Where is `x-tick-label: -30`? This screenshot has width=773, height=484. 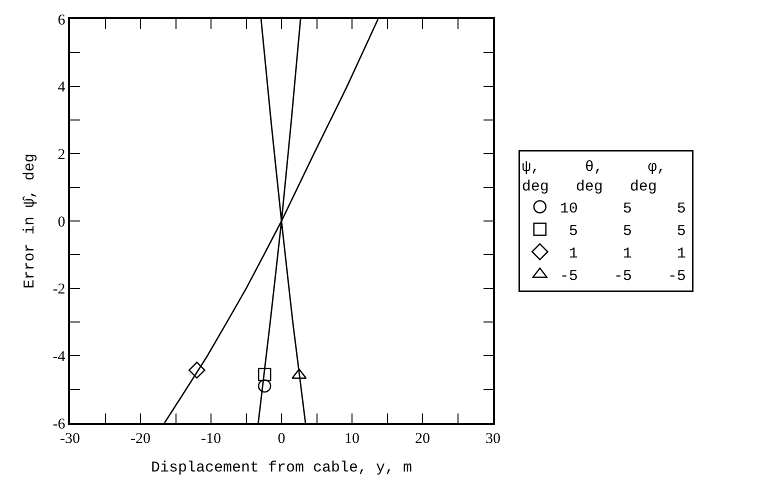 x-tick-label: -30 is located at coordinates (70, 438).